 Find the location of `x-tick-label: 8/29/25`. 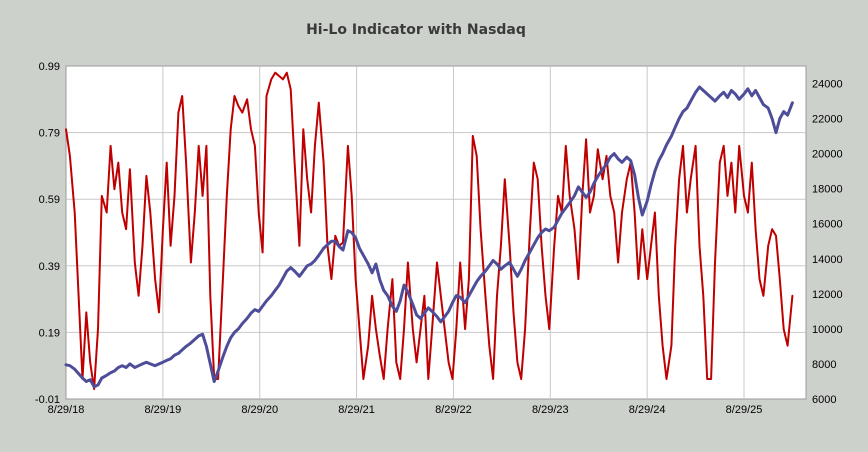

x-tick-label: 8/29/25 is located at coordinates (744, 410).